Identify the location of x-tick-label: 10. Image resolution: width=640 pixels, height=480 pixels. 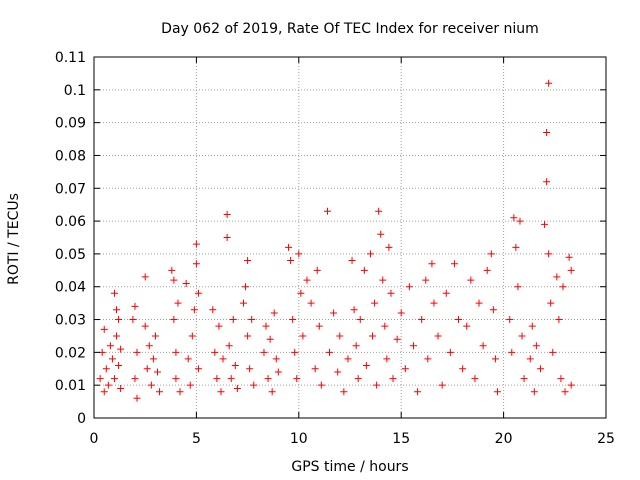
(299, 439).